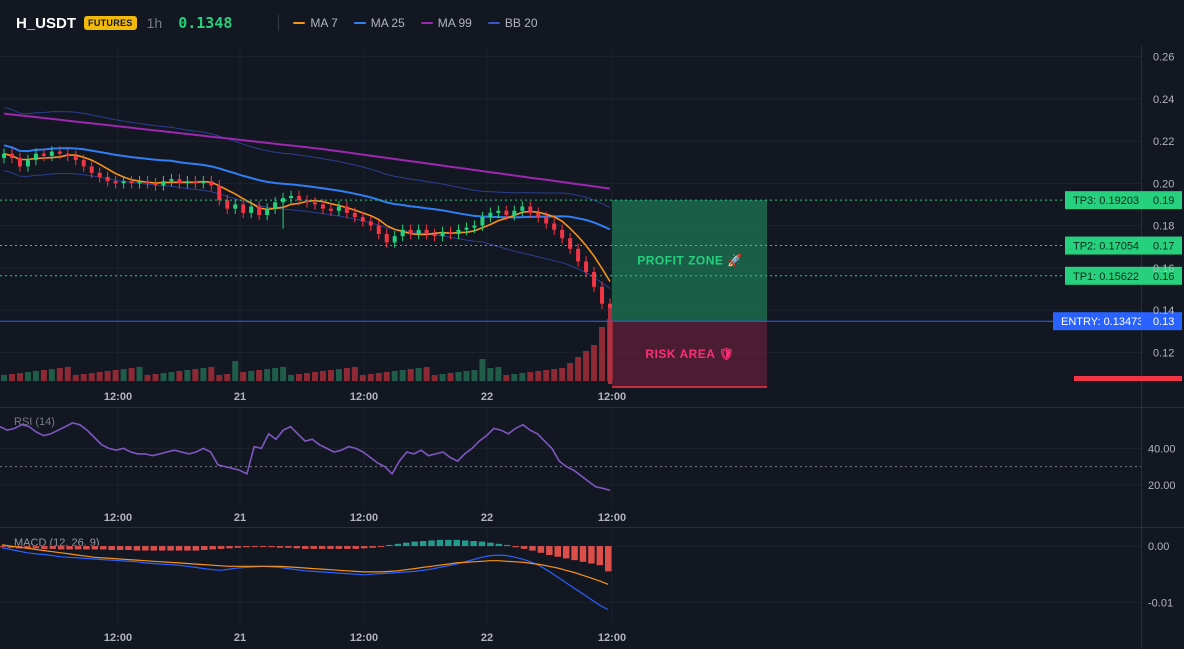 The image size is (1184, 649). What do you see at coordinates (315, 23) in the screenshot?
I see `legend-ma7: MA 7` at bounding box center [315, 23].